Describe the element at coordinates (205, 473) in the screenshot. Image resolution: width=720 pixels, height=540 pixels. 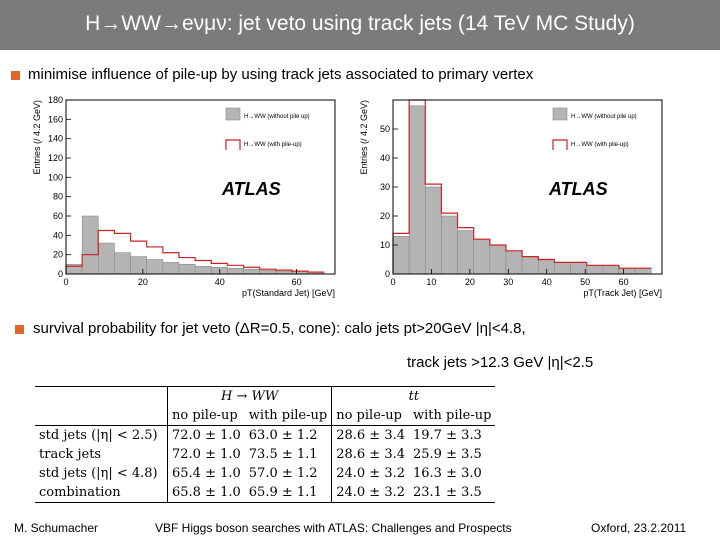
I see `table-cell: 65.4 ± 1.0` at that location.